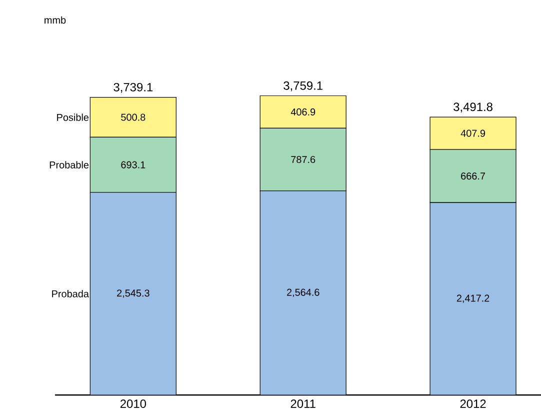 This screenshot has width=541, height=419. Describe the element at coordinates (473, 133) in the screenshot. I see `data-label: 407.9` at that location.